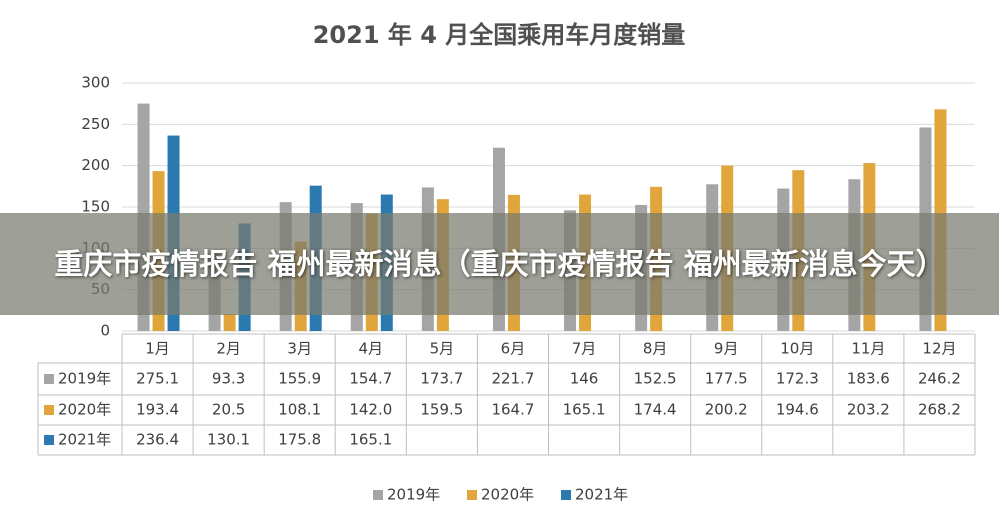 The width and height of the screenshot is (999, 530). Describe the element at coordinates (95, 124) in the screenshot. I see `y-tick-label: 250` at that location.